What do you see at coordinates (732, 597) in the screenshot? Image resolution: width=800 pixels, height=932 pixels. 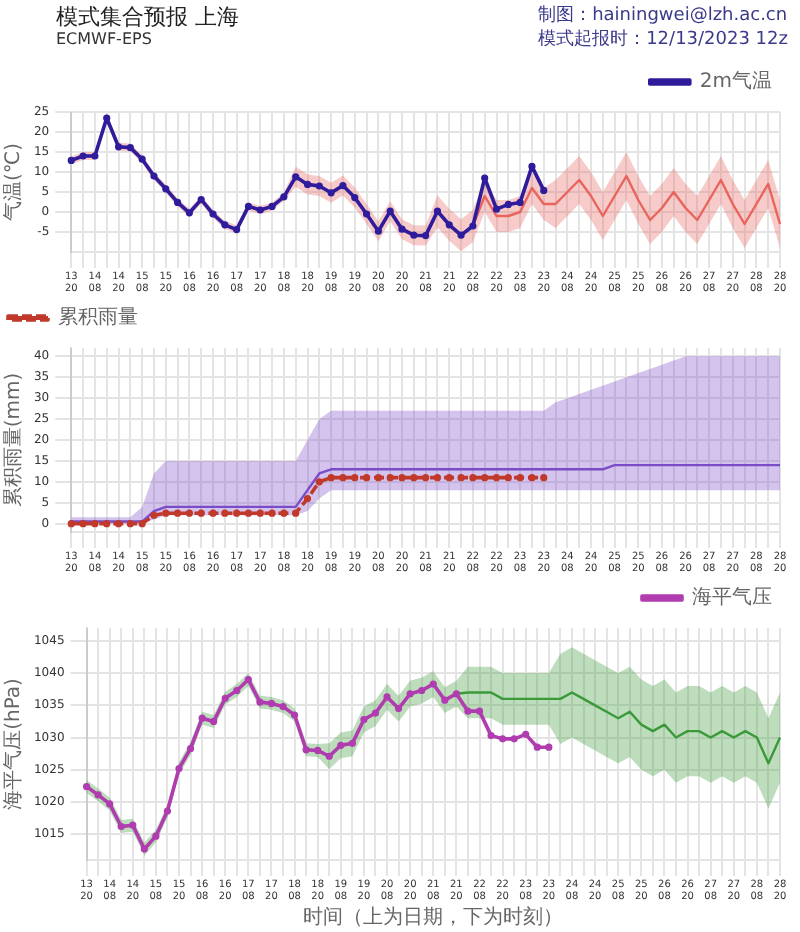 I see `legend-label: 海平气压` at bounding box center [732, 597].